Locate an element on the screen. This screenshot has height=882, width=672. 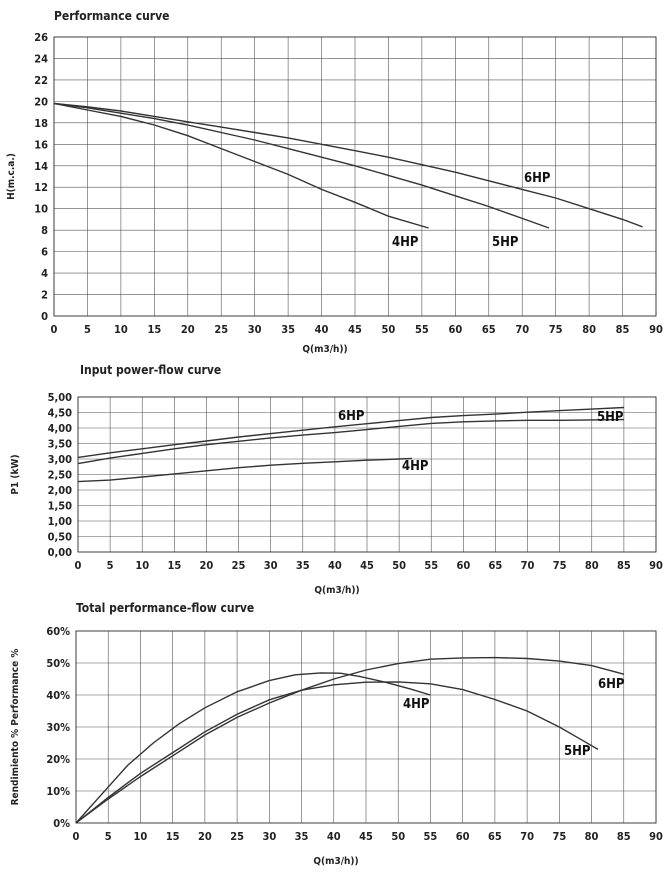
y-tick-label: 26 is located at coordinates (41, 37).